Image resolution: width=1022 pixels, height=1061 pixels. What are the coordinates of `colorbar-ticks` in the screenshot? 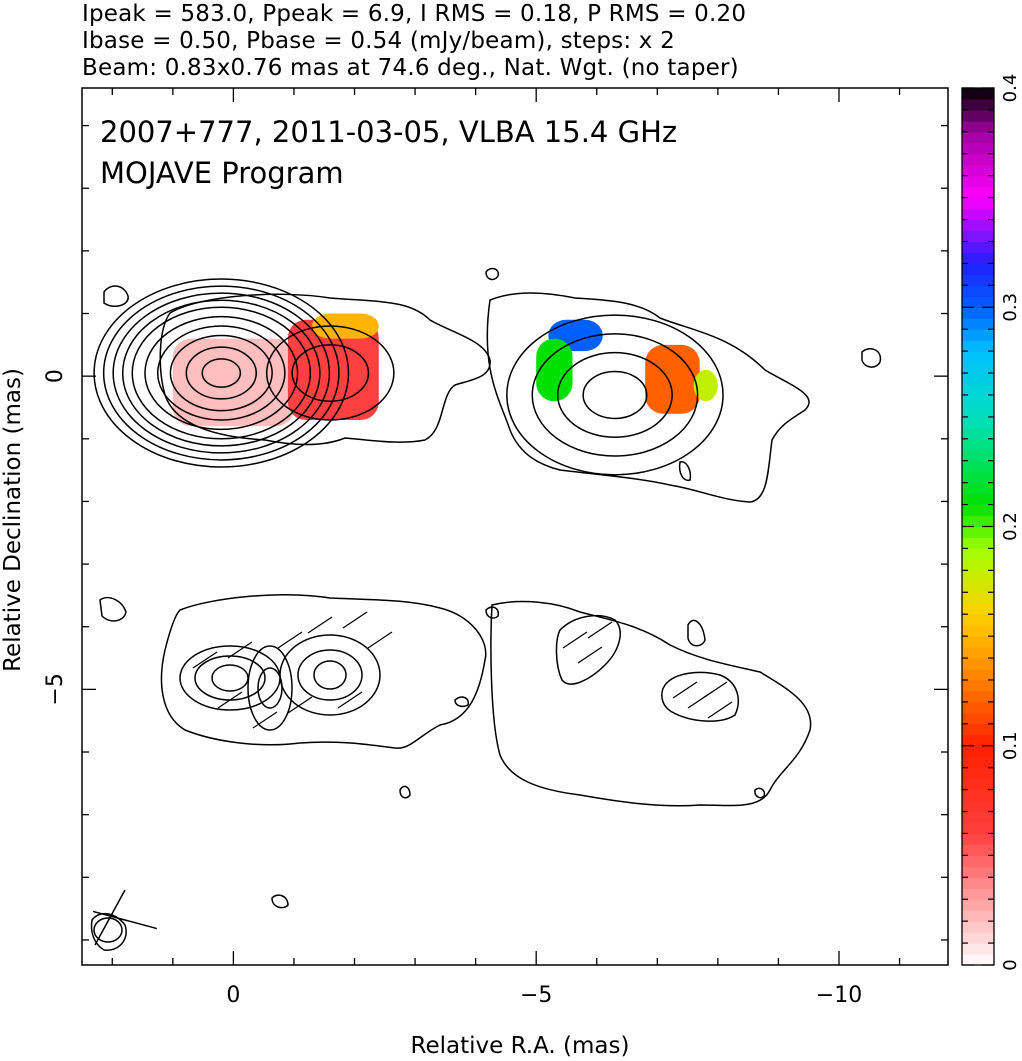 It's located at (978, 526).